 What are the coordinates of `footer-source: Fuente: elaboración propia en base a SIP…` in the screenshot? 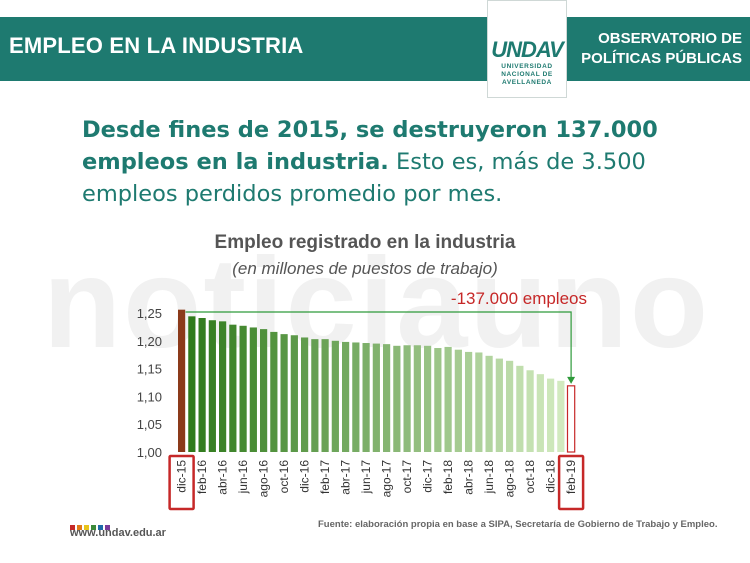 It's located at (518, 524).